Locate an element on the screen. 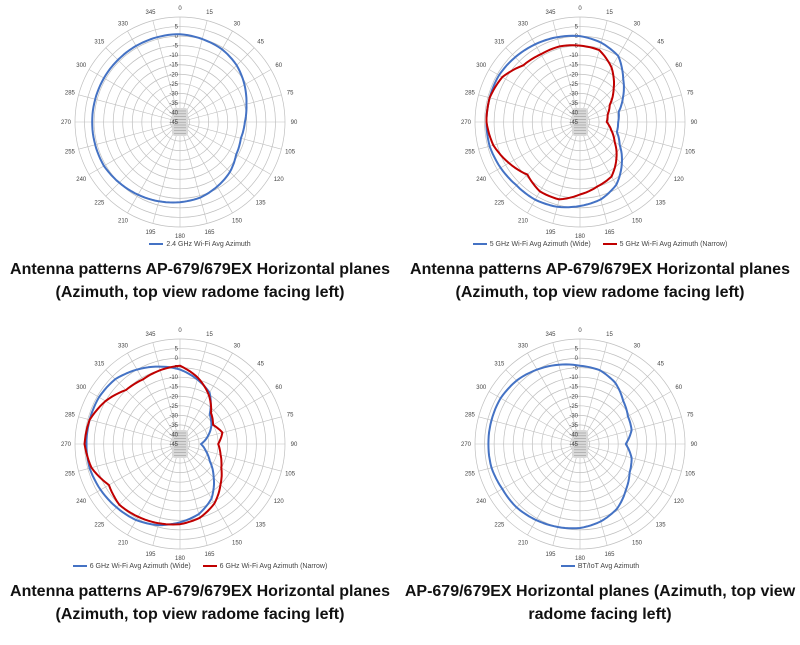 Image resolution: width=800 pixels, height=645 pixels. radial-tick-label: -5 is located at coordinates (176, 47).